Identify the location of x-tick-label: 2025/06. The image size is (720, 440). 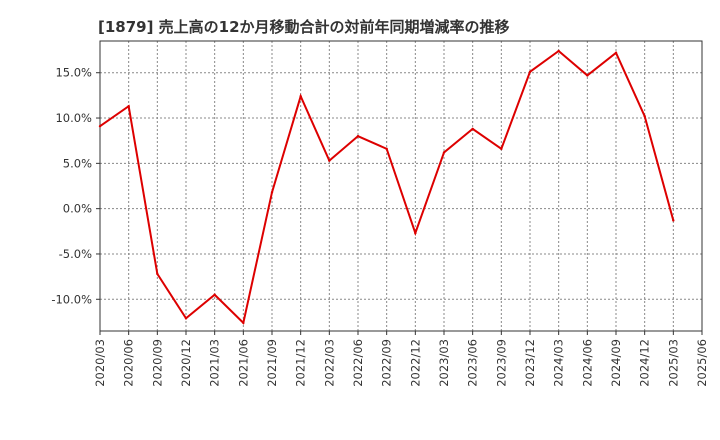
(702, 363).